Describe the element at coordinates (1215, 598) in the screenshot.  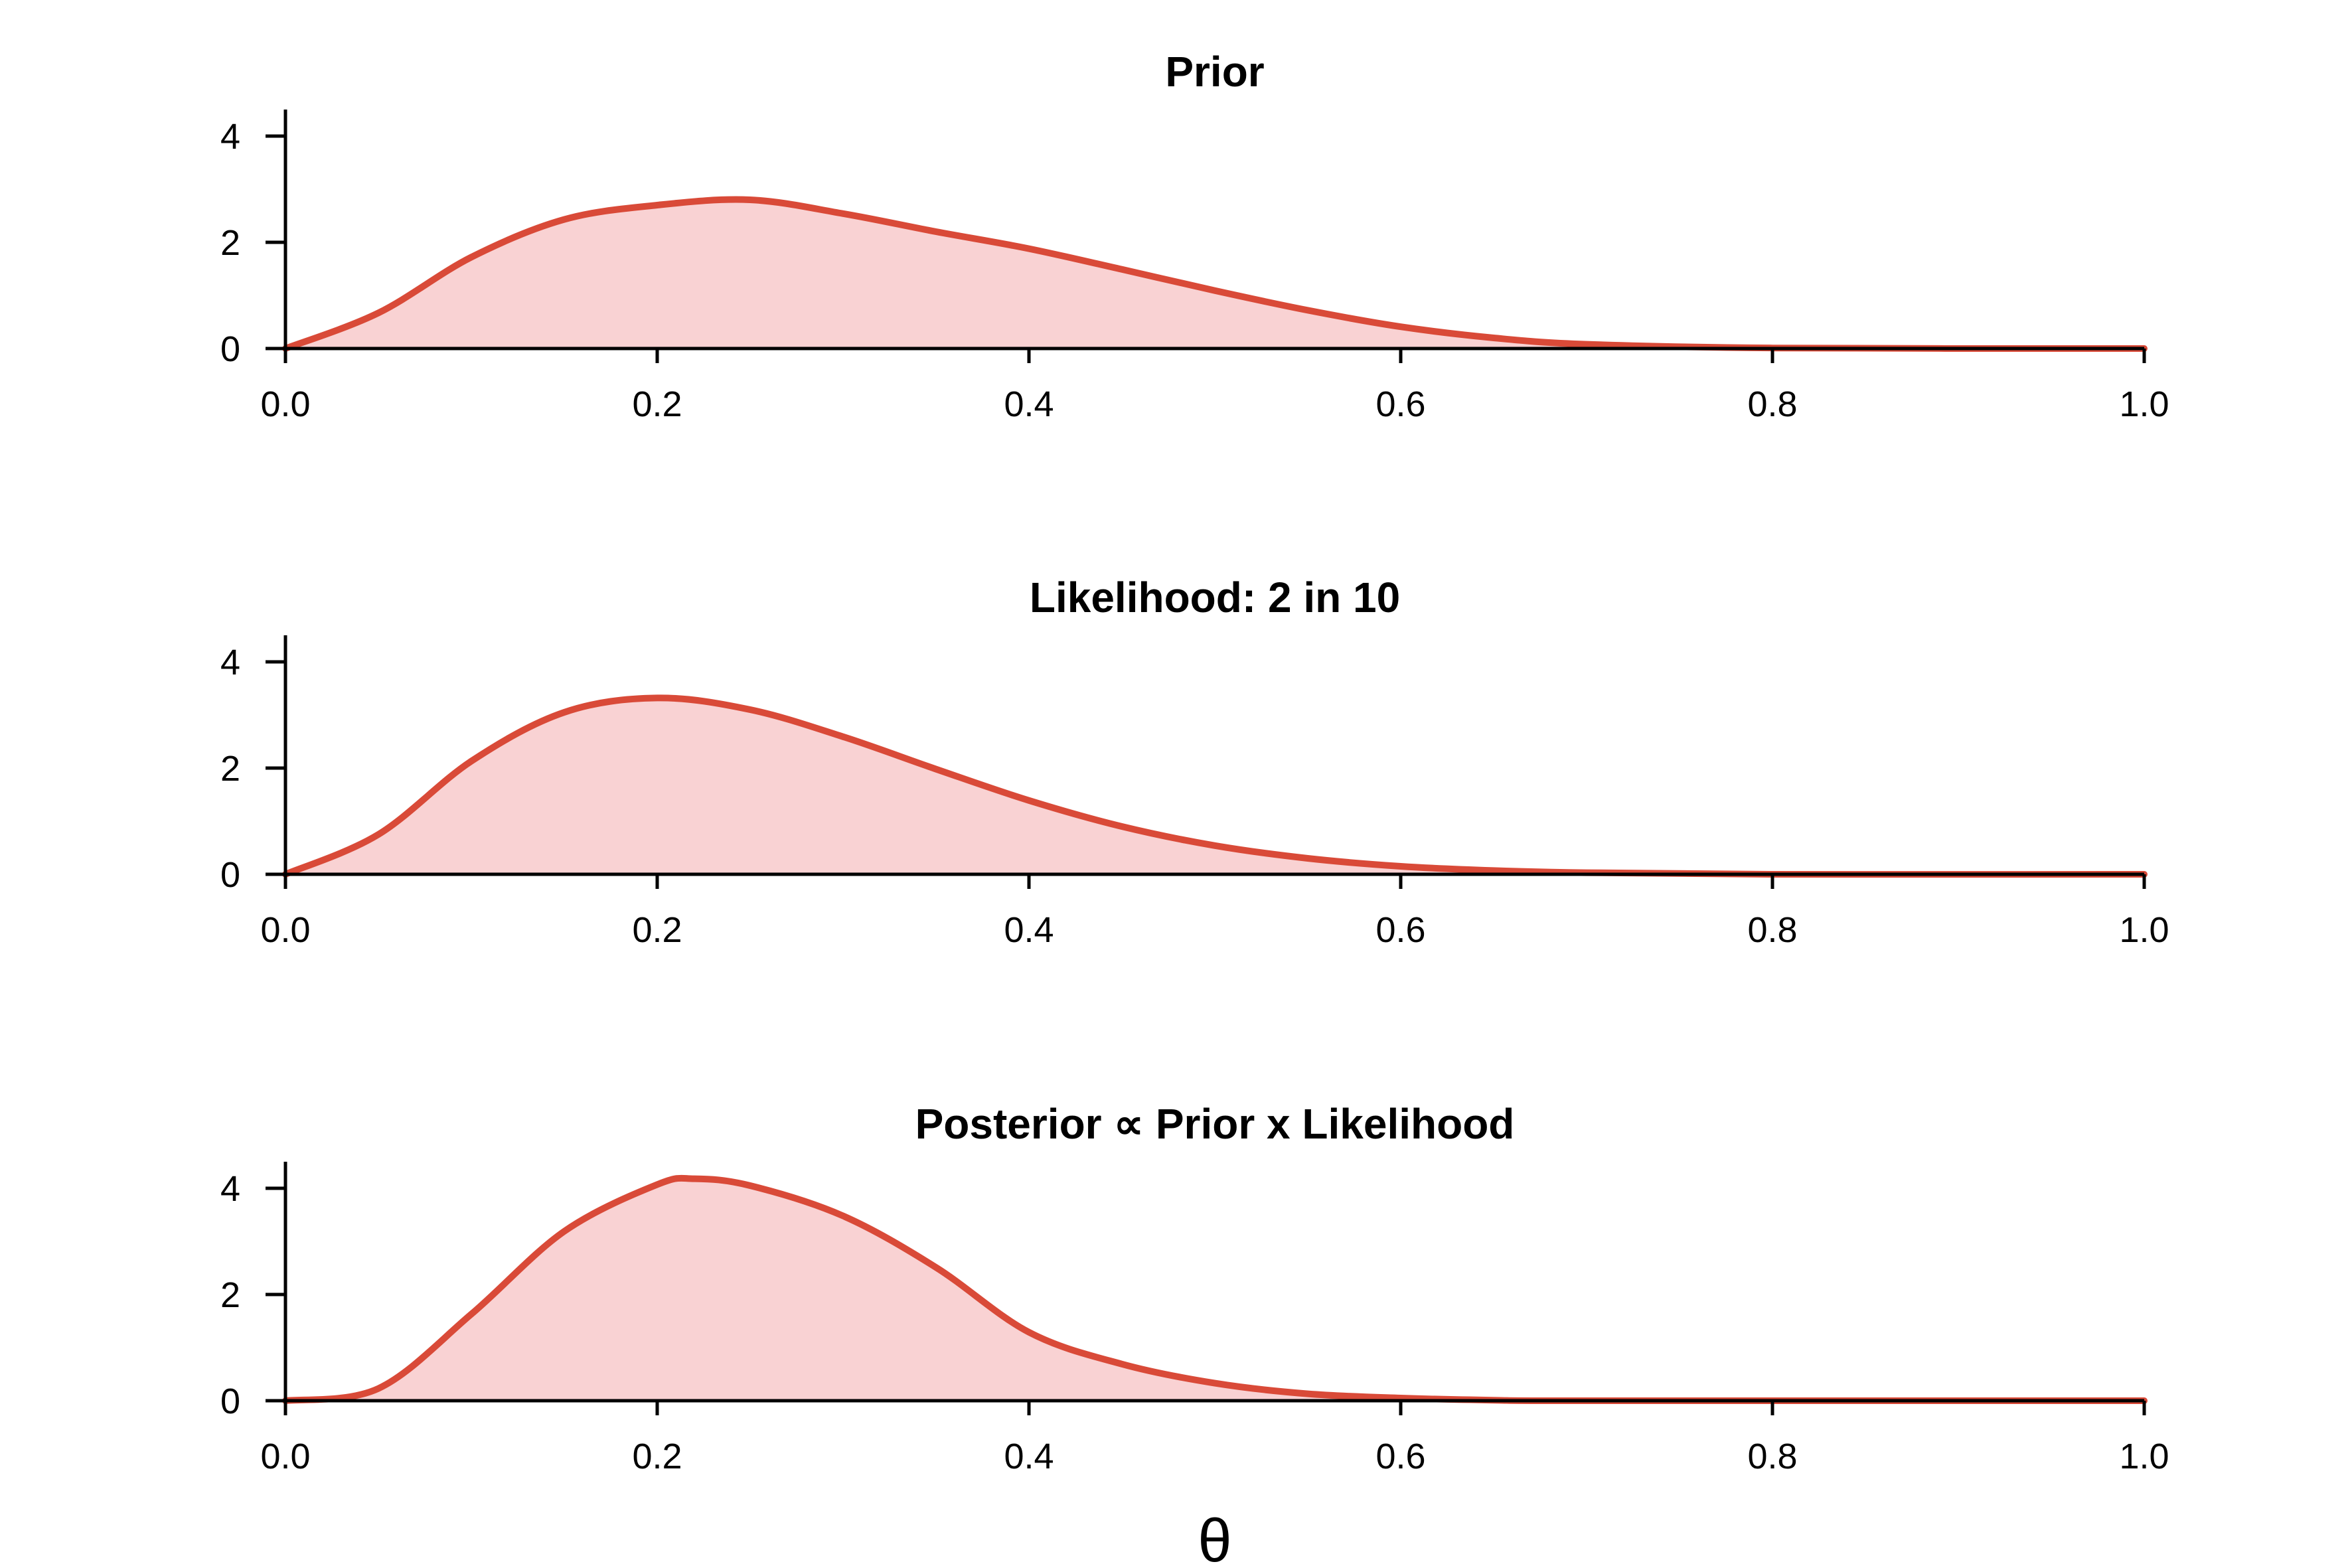
I see `panel-title: Likelihood: 2 in 10` at that location.